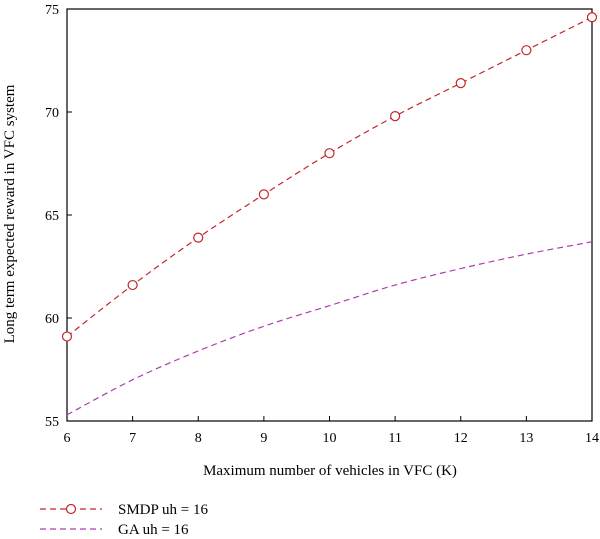 The width and height of the screenshot is (600, 539). I want to click on legend: SMDP uh = 16 GA uh = 16, so click(124, 520).